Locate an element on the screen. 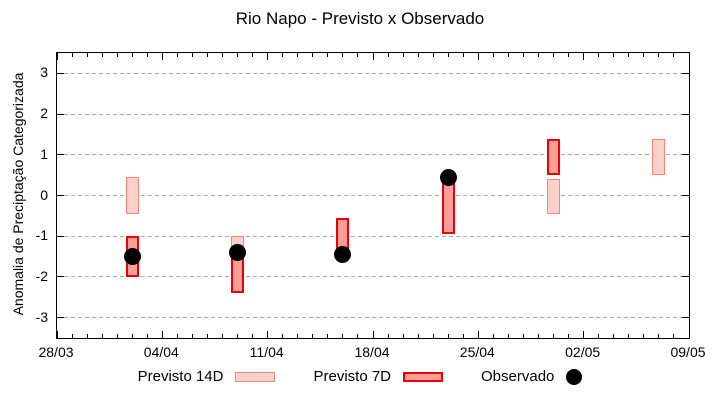 This screenshot has width=720, height=400. previsto-14d-swatch is located at coordinates (255, 376).